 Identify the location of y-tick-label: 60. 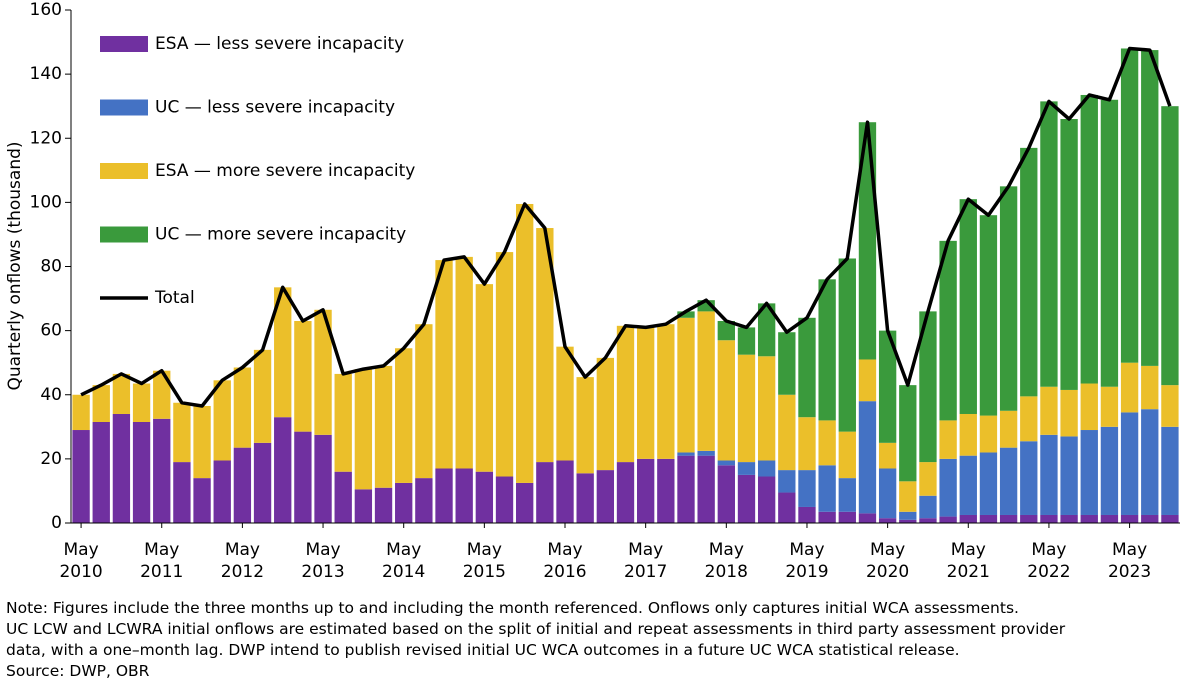
(51, 331).